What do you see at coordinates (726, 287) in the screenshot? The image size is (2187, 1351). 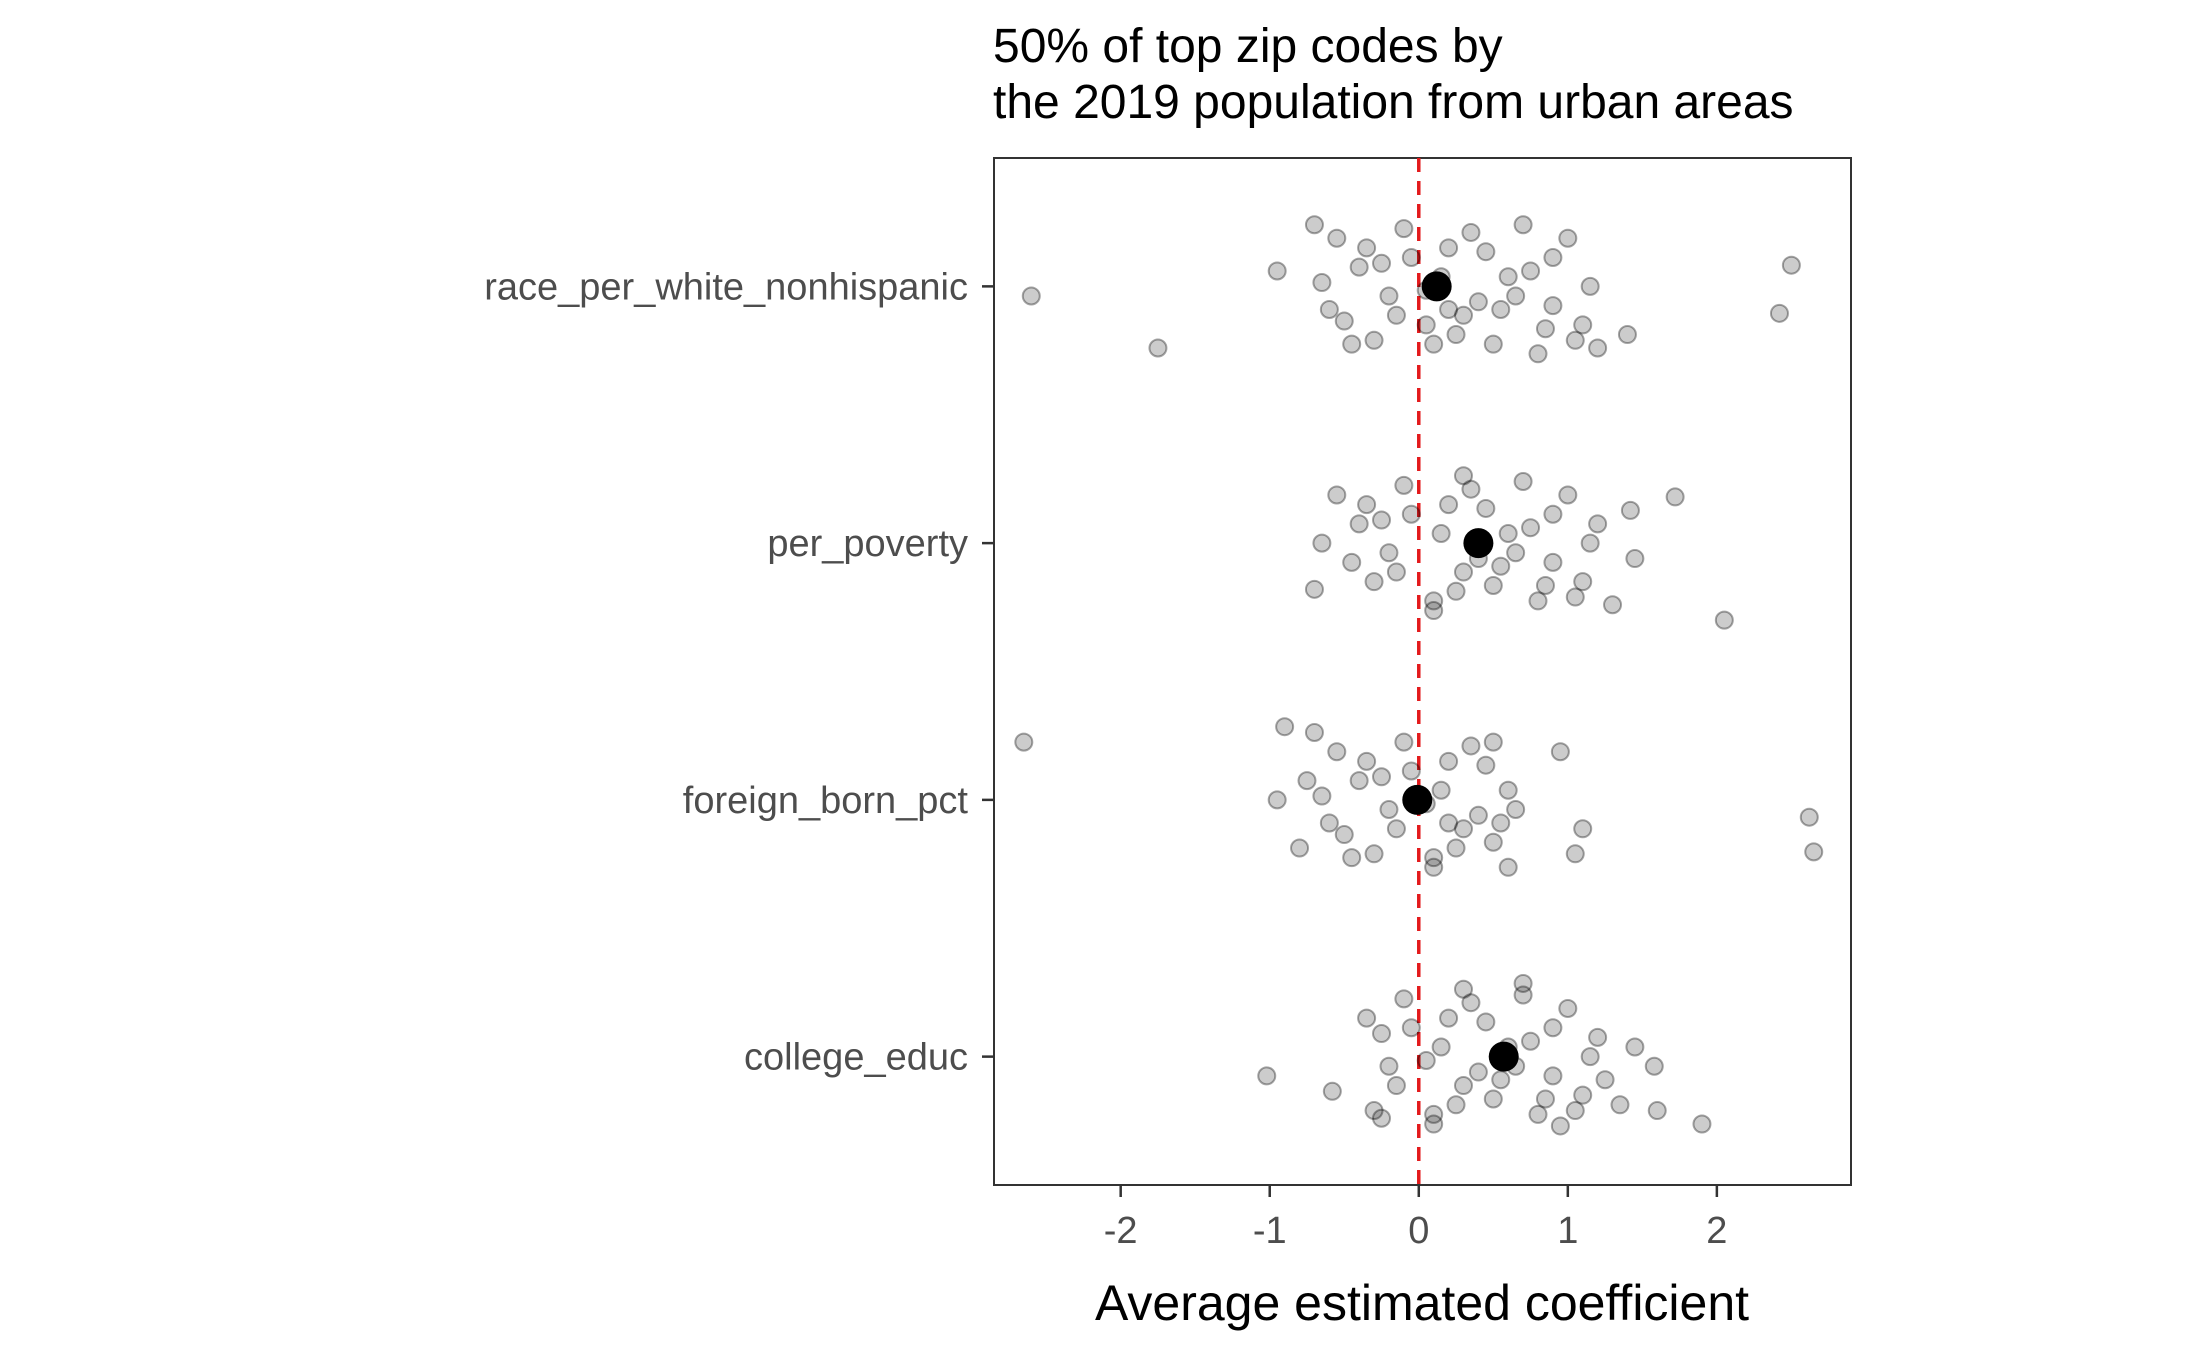 I see `y-tick-label-race_per_white_nonhispanic: race_per_white_nonhispanic` at bounding box center [726, 287].